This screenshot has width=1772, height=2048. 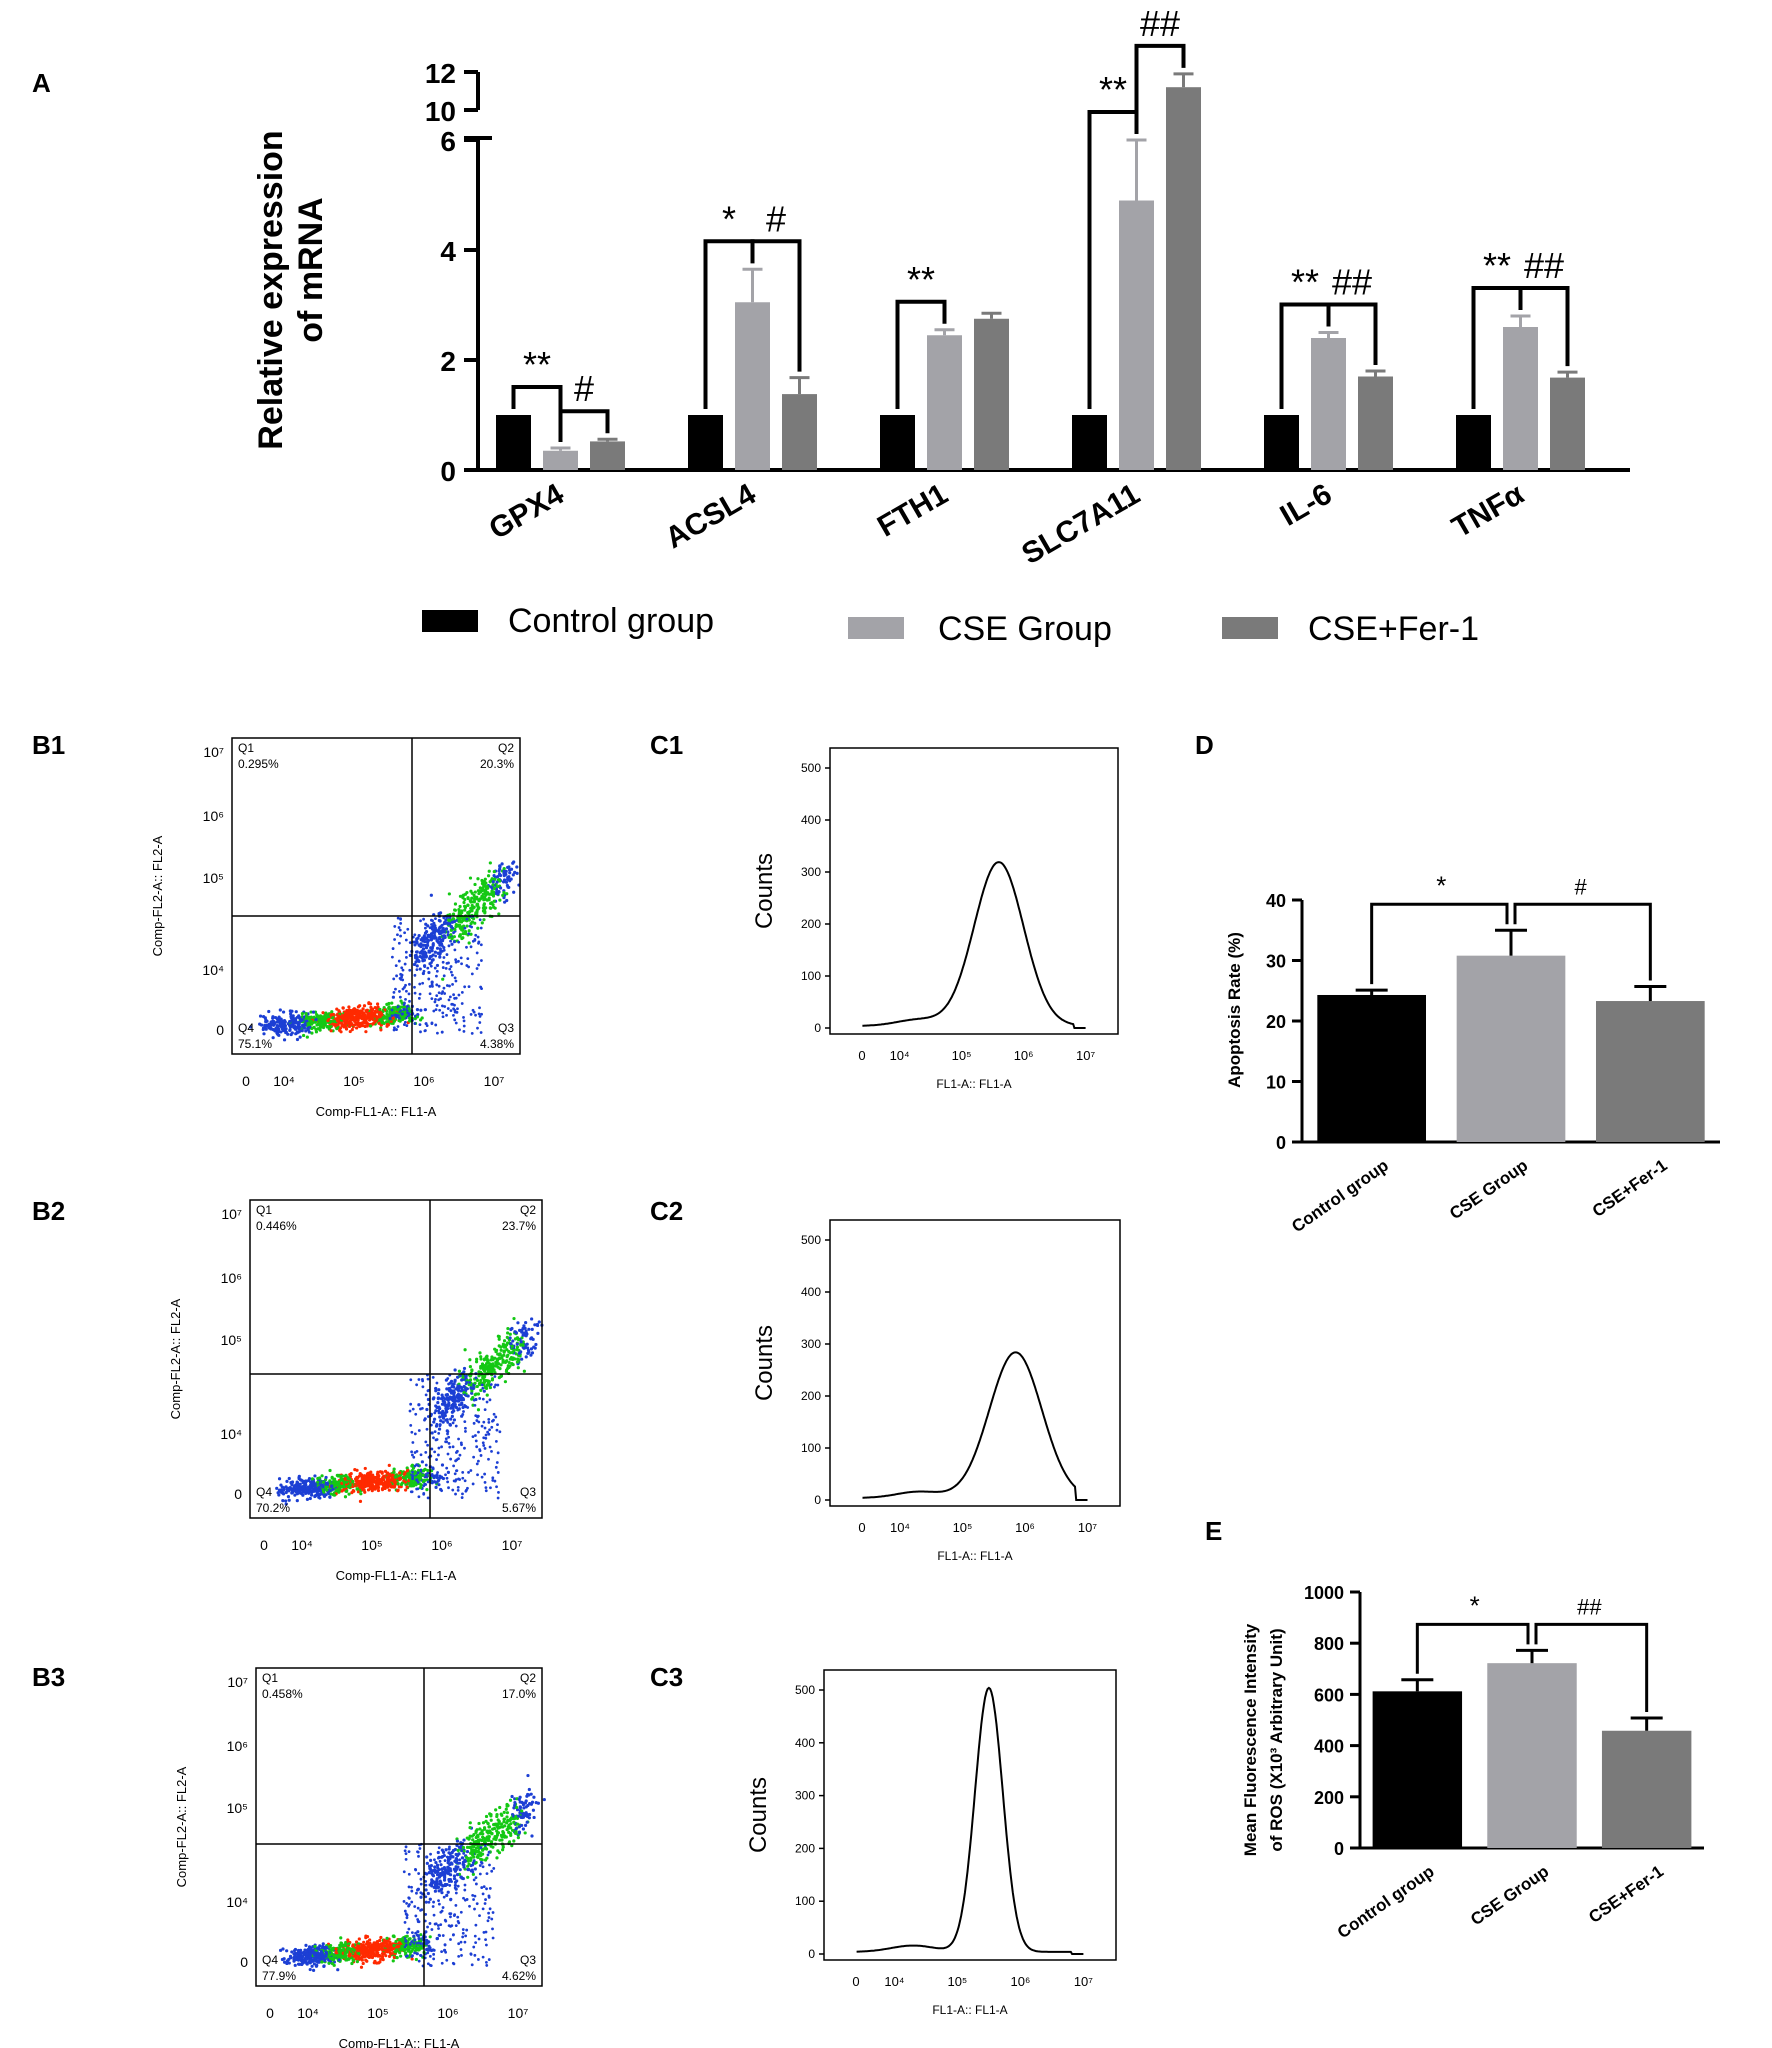 What do you see at coordinates (271, 289) in the screenshot?
I see `chart-a-ylabel-line1: Relative expression` at bounding box center [271, 289].